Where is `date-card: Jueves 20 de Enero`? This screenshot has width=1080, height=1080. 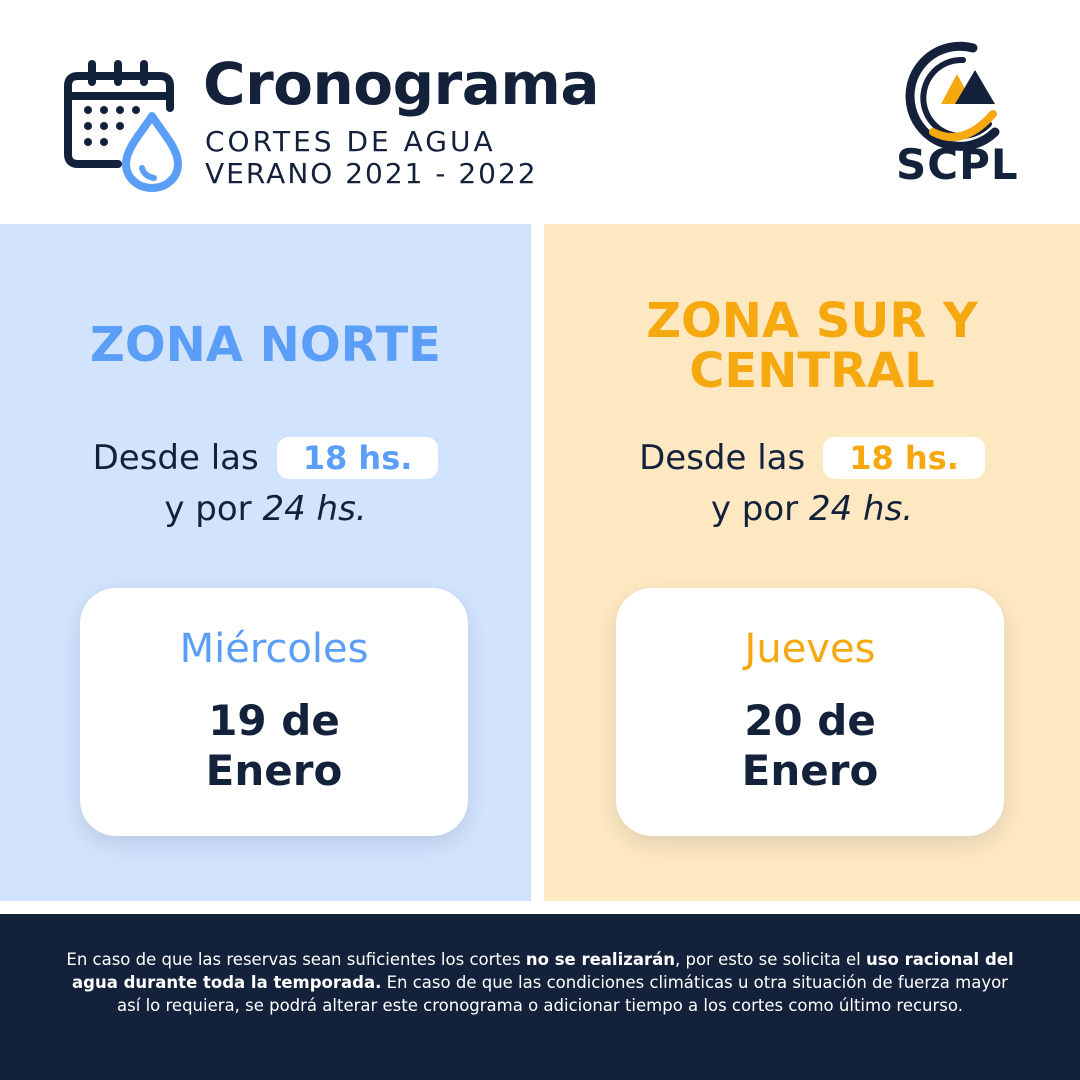
date-card: Jueves 20 de Enero is located at coordinates (810, 712).